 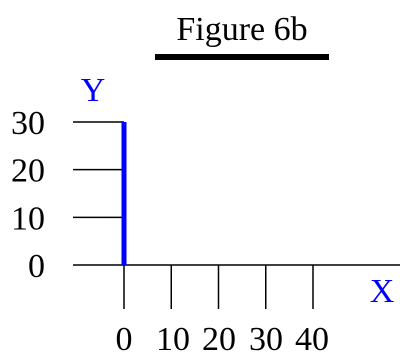 What do you see at coordinates (93, 90) in the screenshot?
I see `y-axis-label: Y` at bounding box center [93, 90].